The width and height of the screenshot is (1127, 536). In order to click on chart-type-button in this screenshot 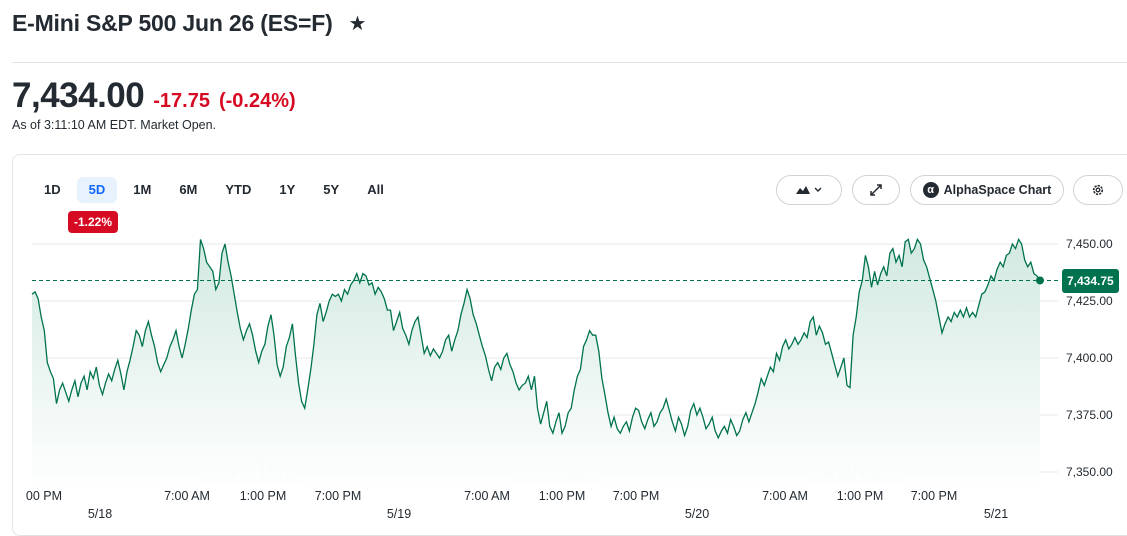, I will do `click(809, 190)`.